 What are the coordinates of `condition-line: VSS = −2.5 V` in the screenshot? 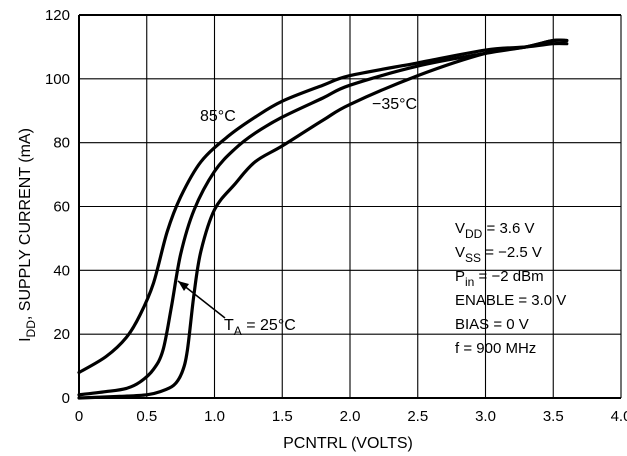 It's located at (498, 254).